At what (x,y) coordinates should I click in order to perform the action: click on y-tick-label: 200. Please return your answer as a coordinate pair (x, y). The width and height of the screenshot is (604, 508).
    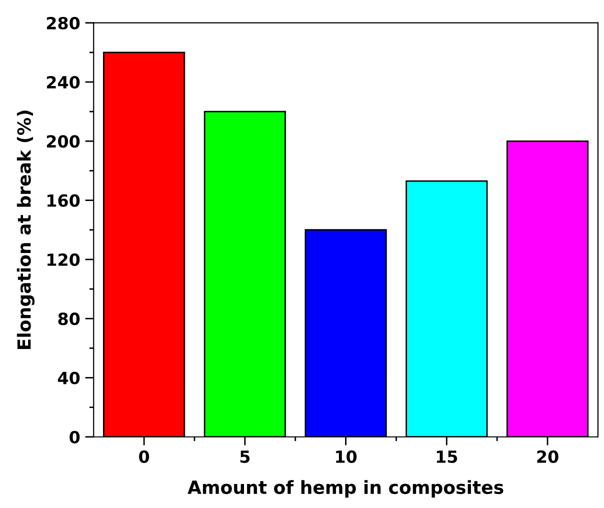
    Looking at the image, I should click on (63, 141).